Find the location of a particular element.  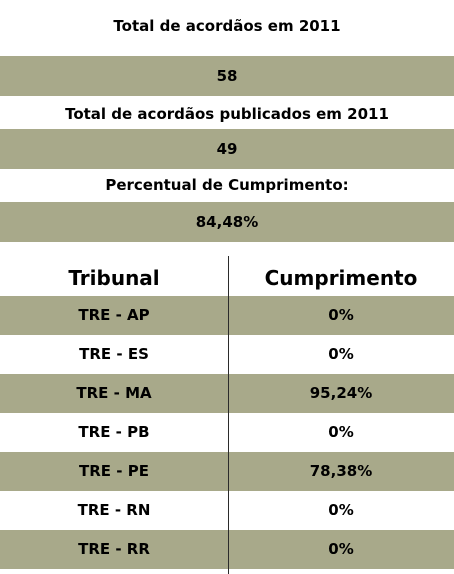

percent-cumprimento-value: 84,48% is located at coordinates (227, 222).